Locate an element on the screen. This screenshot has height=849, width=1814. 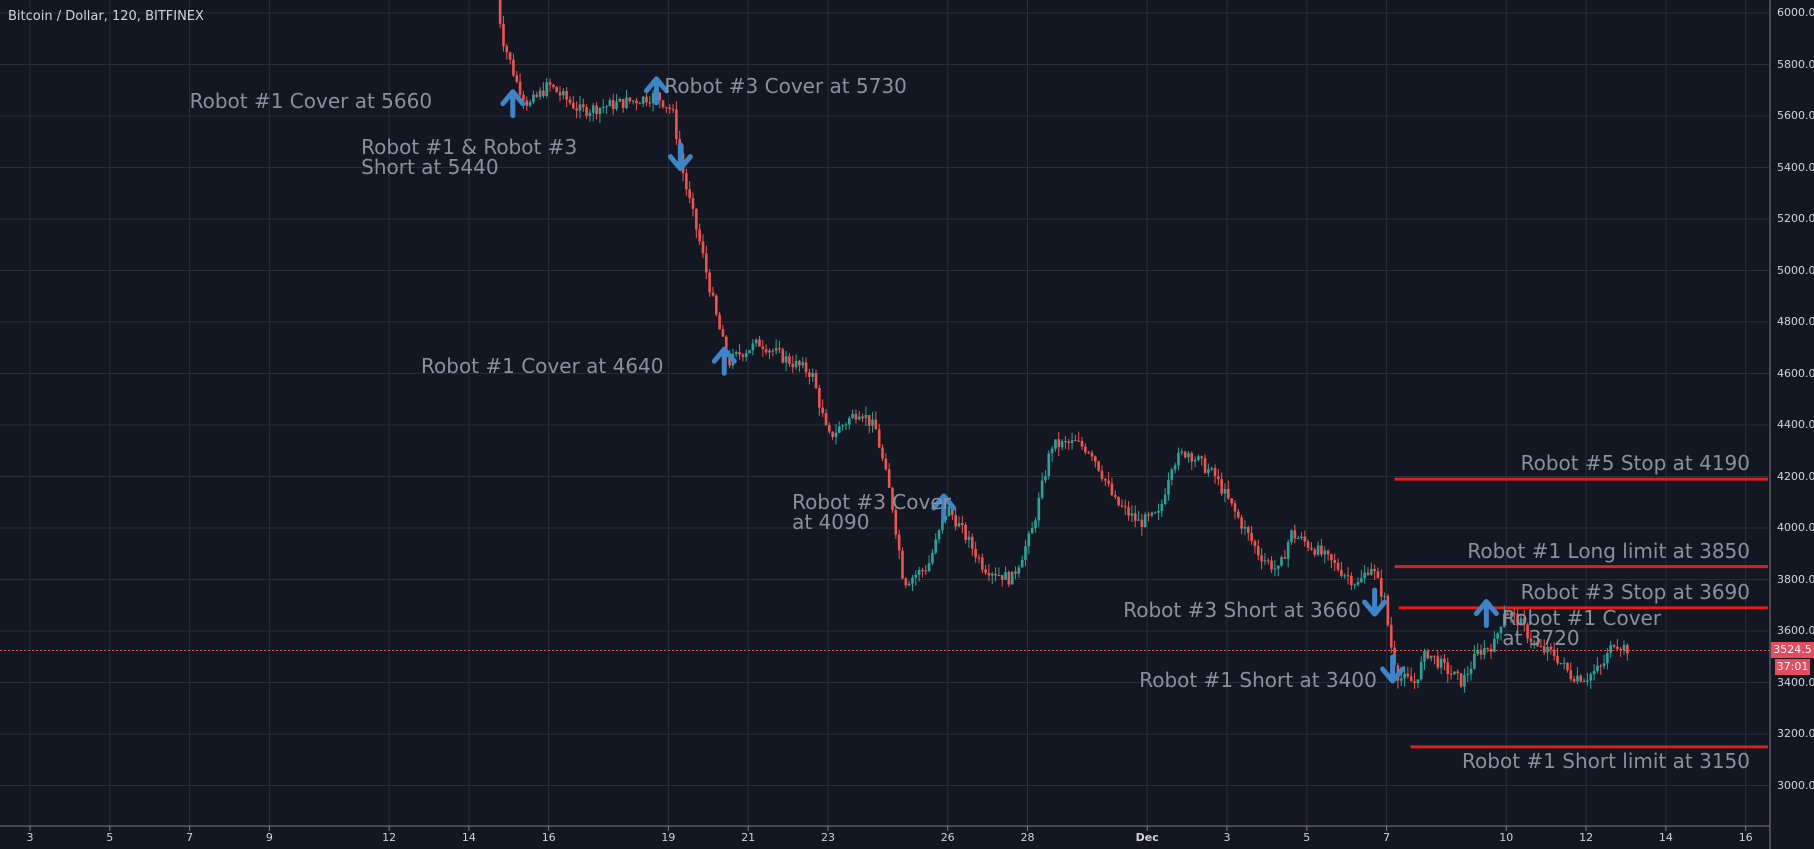
y-tick-label: 5600.0 is located at coordinates (1795, 115).